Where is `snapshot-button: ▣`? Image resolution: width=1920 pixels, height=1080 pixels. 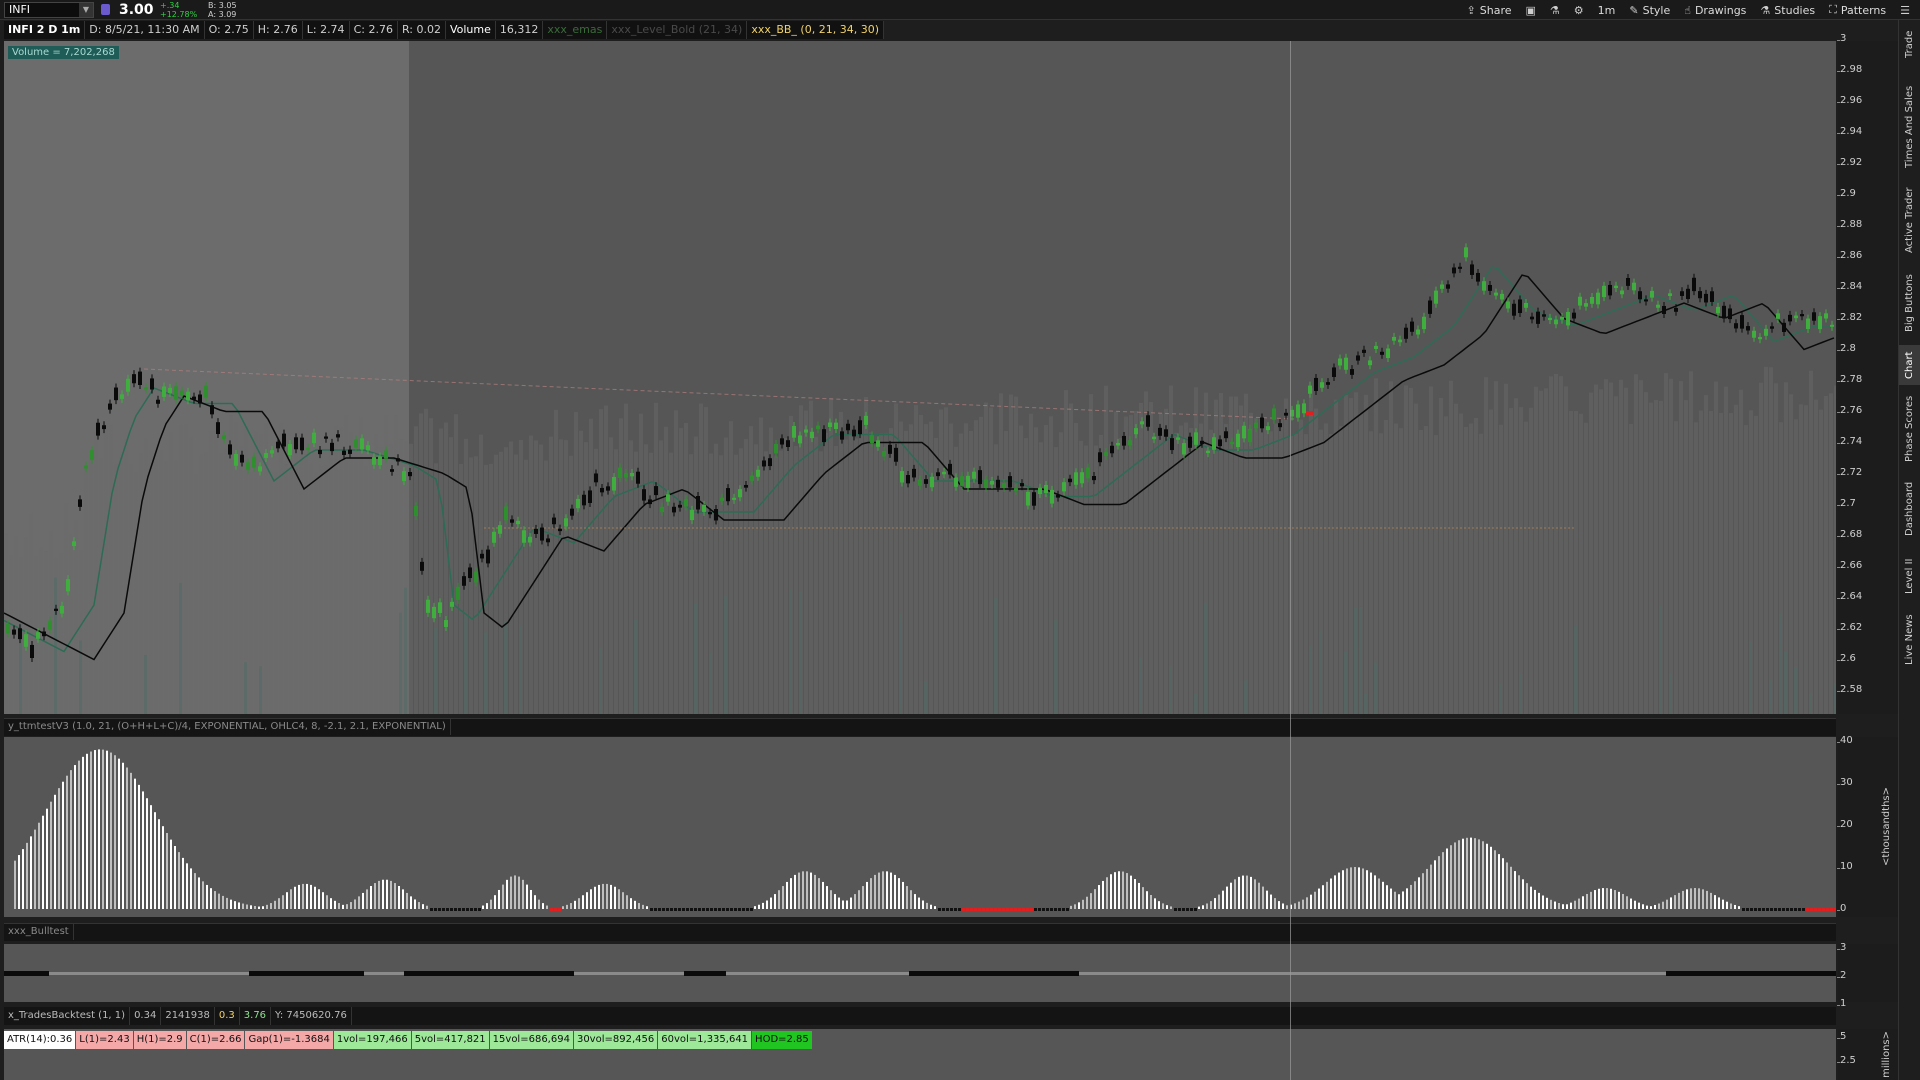
snapshot-button: ▣ is located at coordinates (1531, 10).